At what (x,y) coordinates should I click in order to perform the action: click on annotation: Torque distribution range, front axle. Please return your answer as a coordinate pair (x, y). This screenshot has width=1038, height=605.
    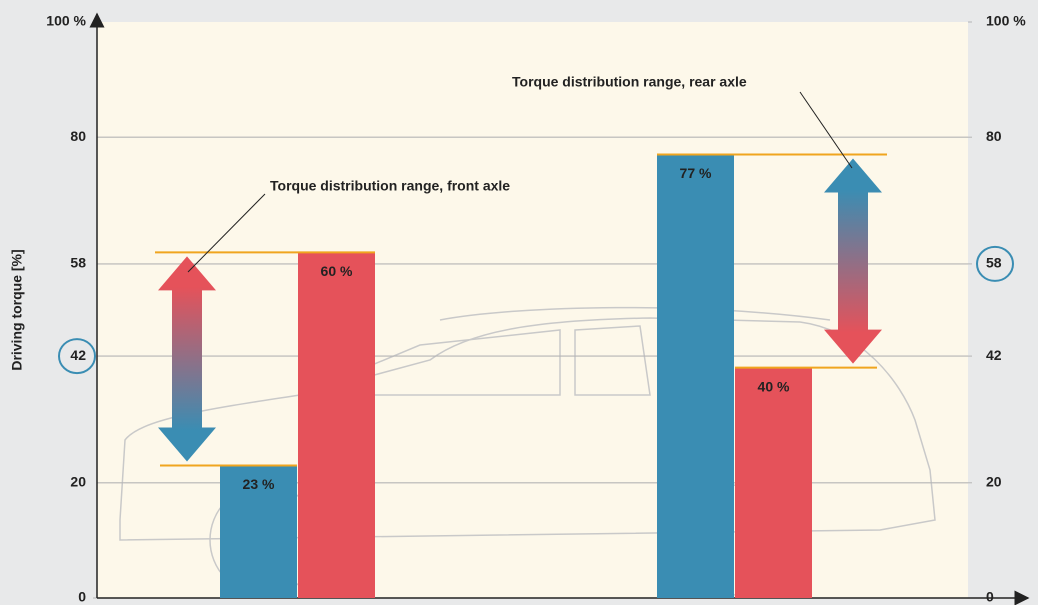
    Looking at the image, I should click on (390, 186).